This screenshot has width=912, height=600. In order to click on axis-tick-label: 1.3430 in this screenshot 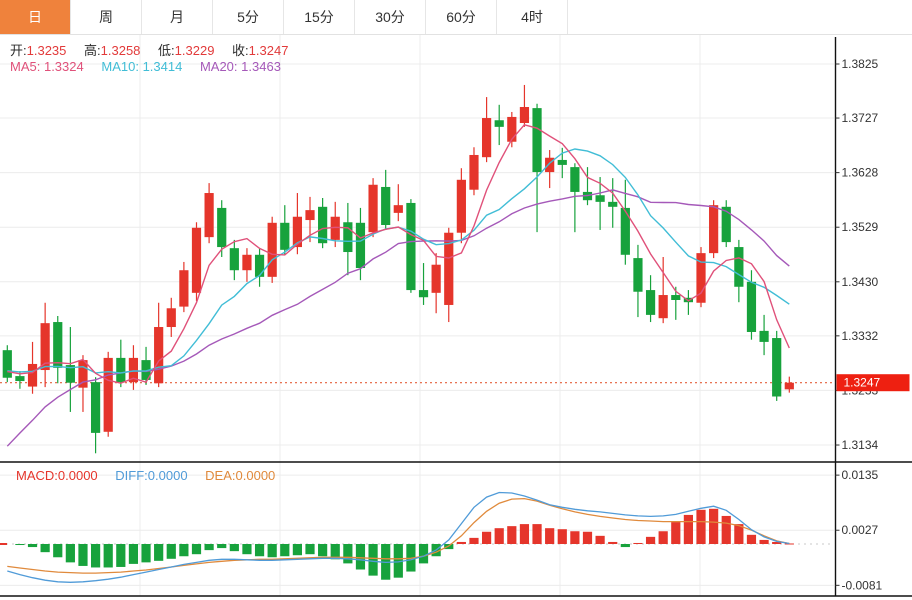, I will do `click(860, 282)`.